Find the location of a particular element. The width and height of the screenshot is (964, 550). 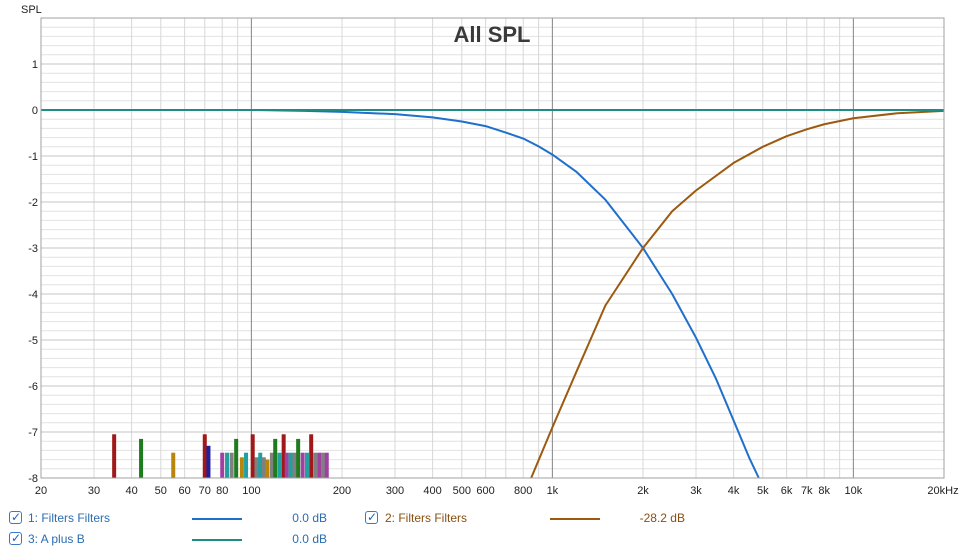

marker-group is located at coordinates (220, 456).